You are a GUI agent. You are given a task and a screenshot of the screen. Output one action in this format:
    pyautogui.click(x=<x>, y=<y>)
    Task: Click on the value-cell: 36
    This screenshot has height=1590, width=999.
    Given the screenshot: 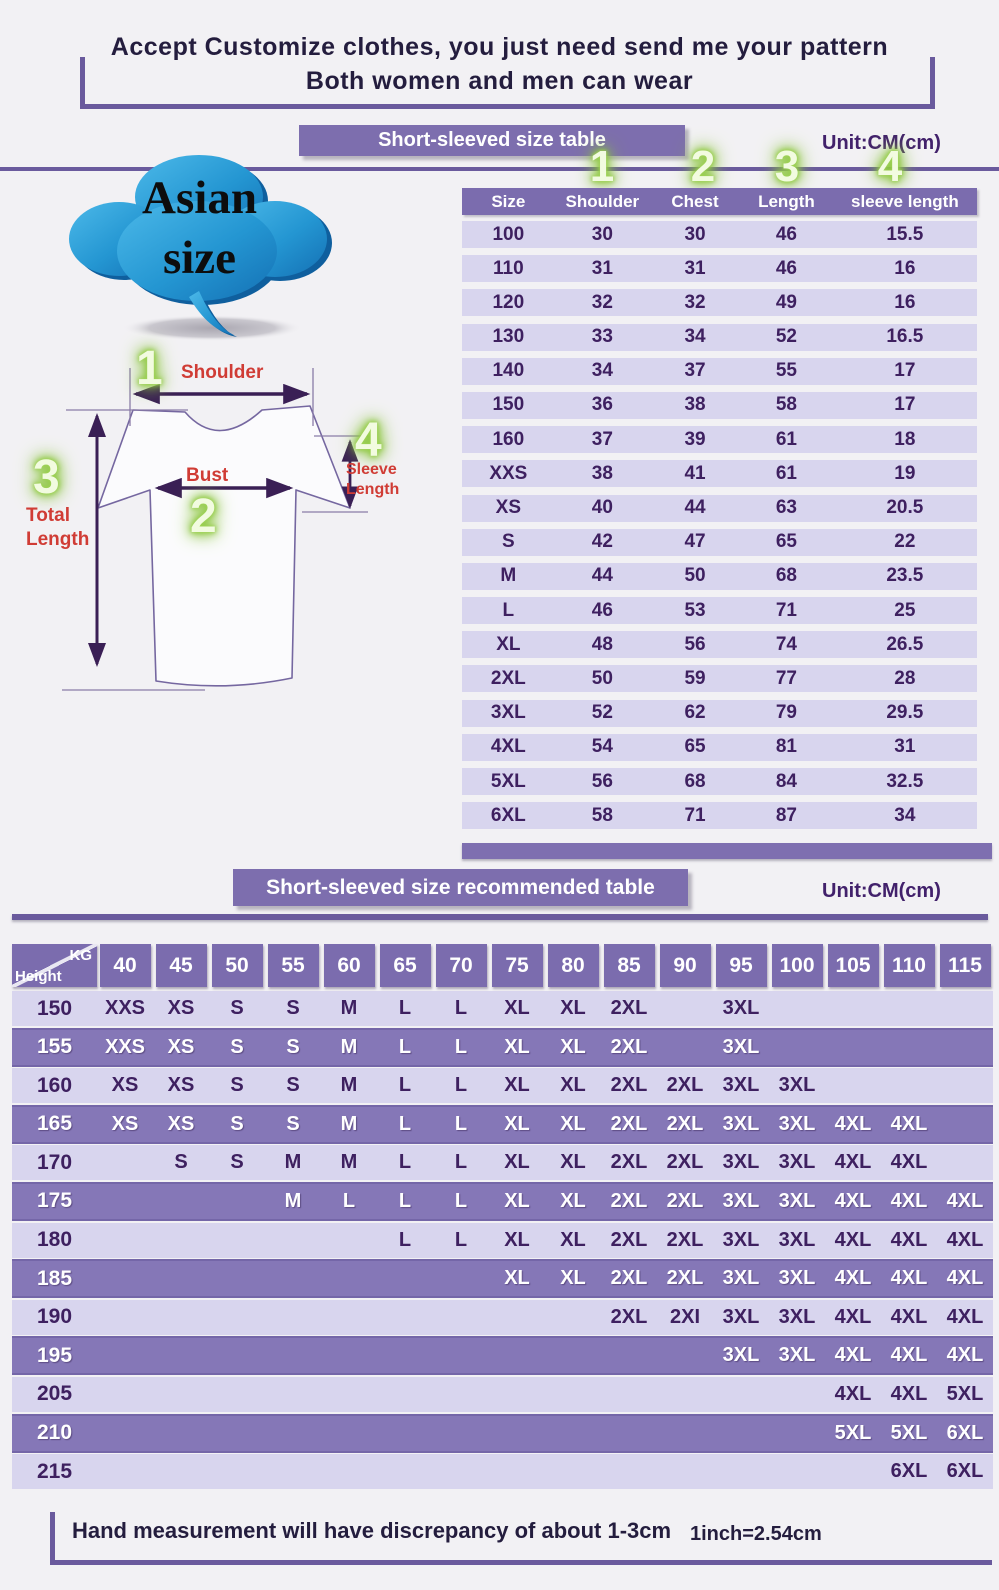 What is the action you would take?
    pyautogui.click(x=602, y=405)
    